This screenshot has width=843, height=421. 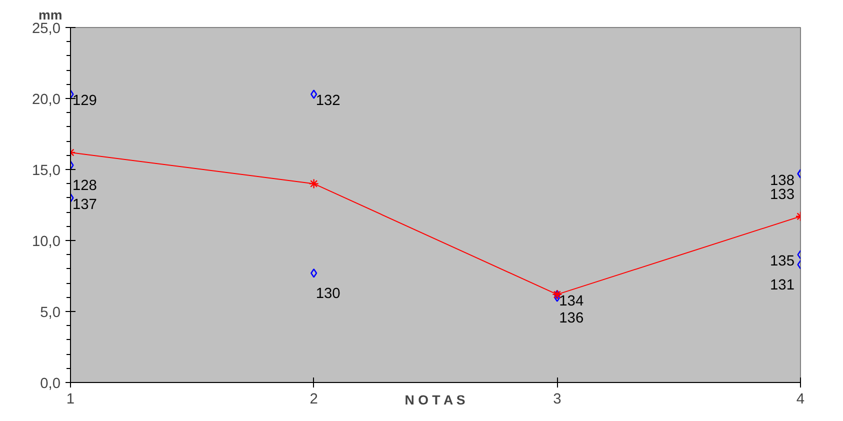 I want to click on y-tick-label: 10,0, so click(x=46, y=242).